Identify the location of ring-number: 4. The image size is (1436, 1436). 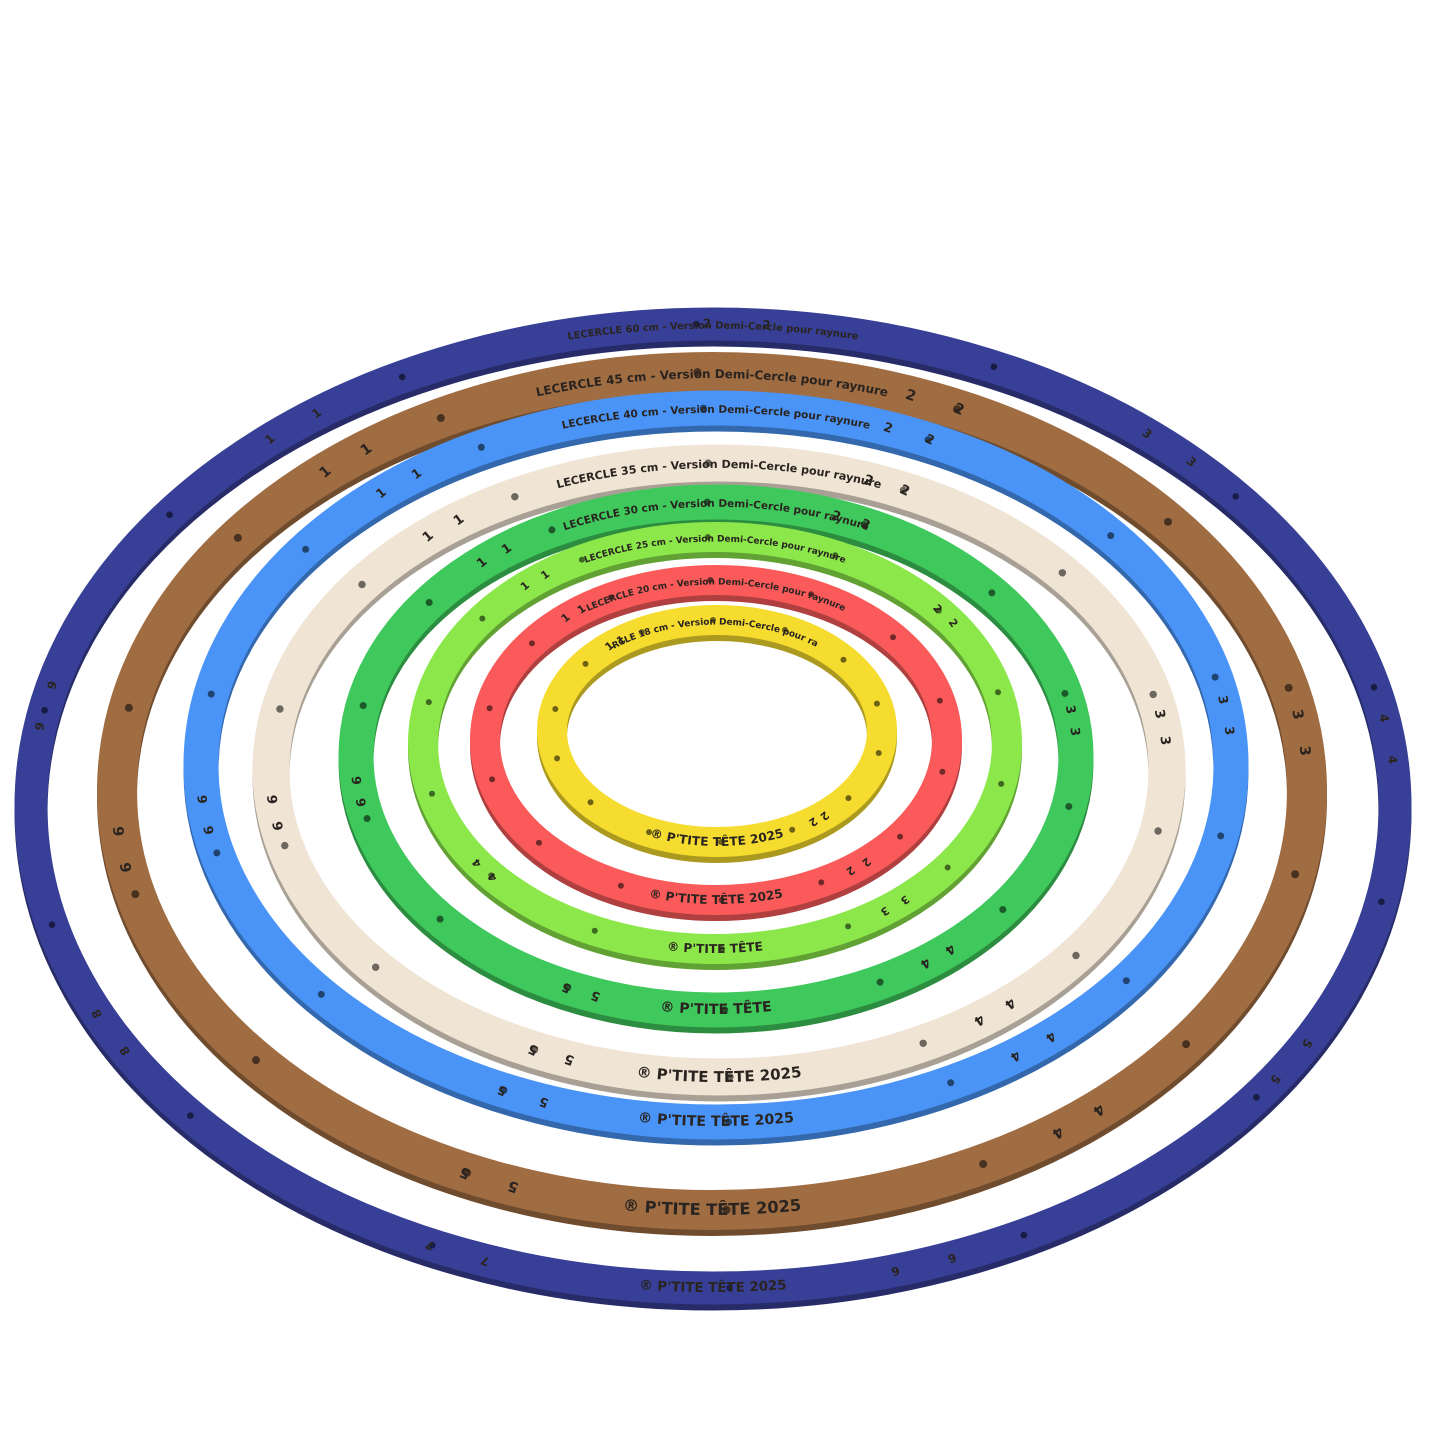
(1392, 760).